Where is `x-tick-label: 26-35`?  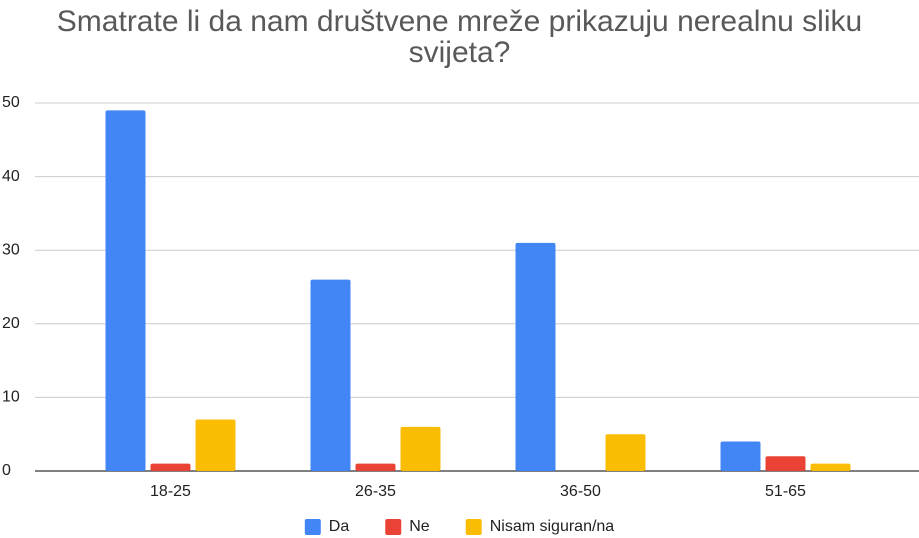 x-tick-label: 26-35 is located at coordinates (375, 491).